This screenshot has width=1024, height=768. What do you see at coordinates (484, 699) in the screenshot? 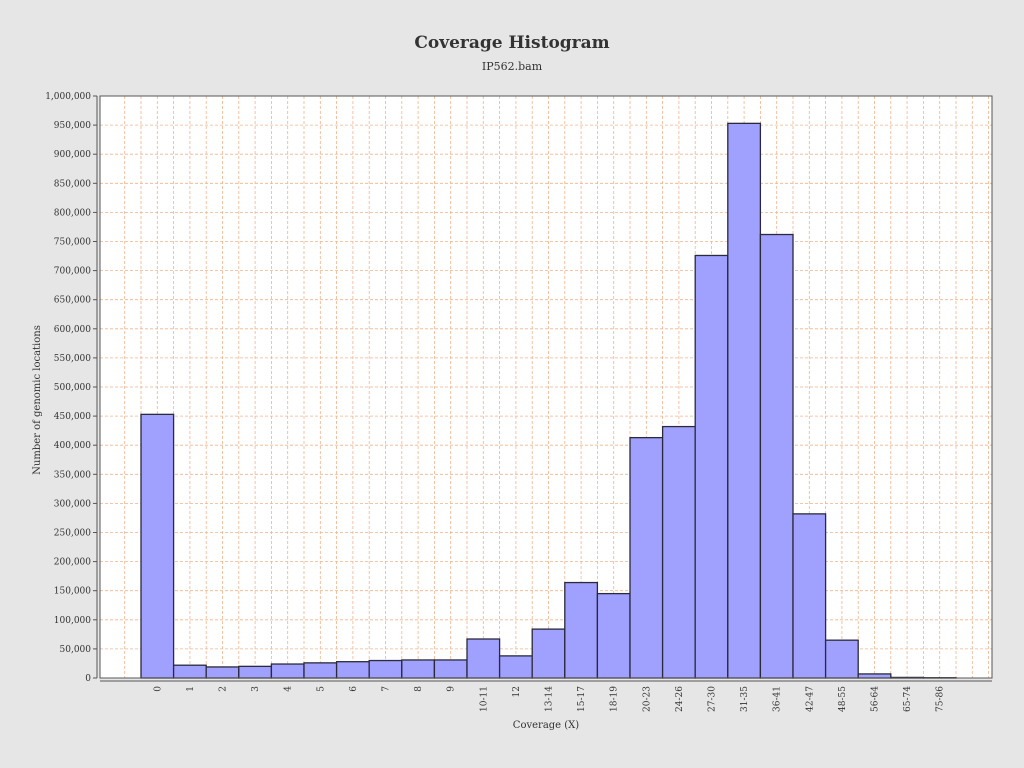
I see `x-tick-label: 10-11` at bounding box center [484, 699].